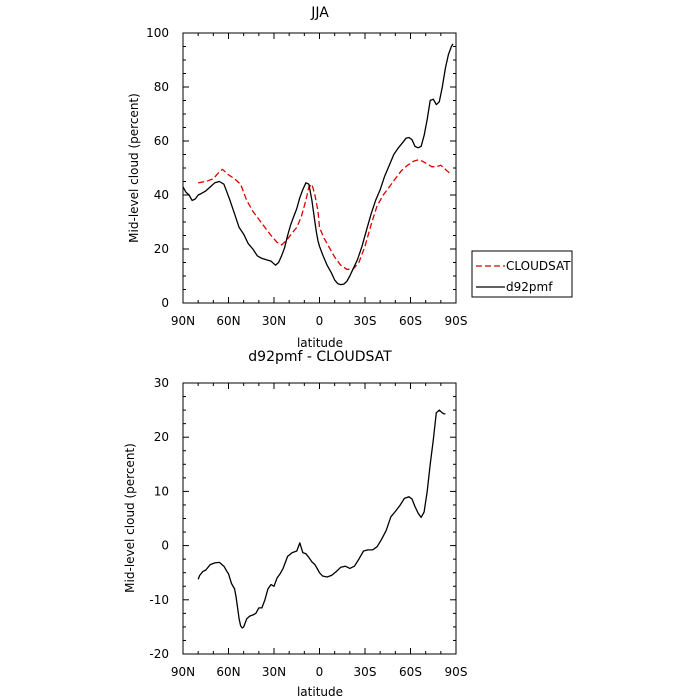  What do you see at coordinates (159, 600) in the screenshot?
I see `bottom-y-tick-label: -10` at bounding box center [159, 600].